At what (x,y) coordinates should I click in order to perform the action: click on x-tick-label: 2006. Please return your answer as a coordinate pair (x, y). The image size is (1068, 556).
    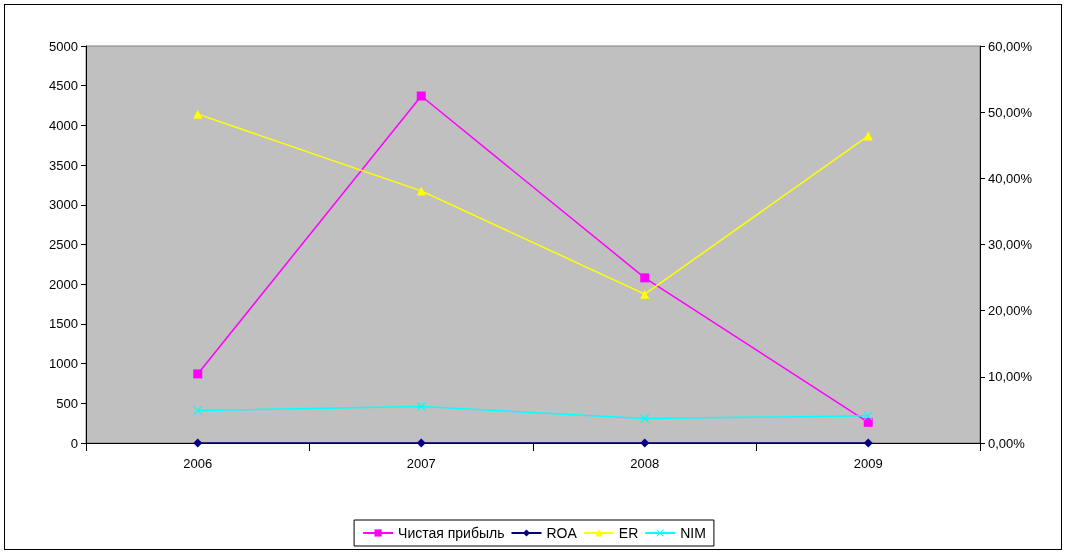
    Looking at the image, I should click on (198, 463).